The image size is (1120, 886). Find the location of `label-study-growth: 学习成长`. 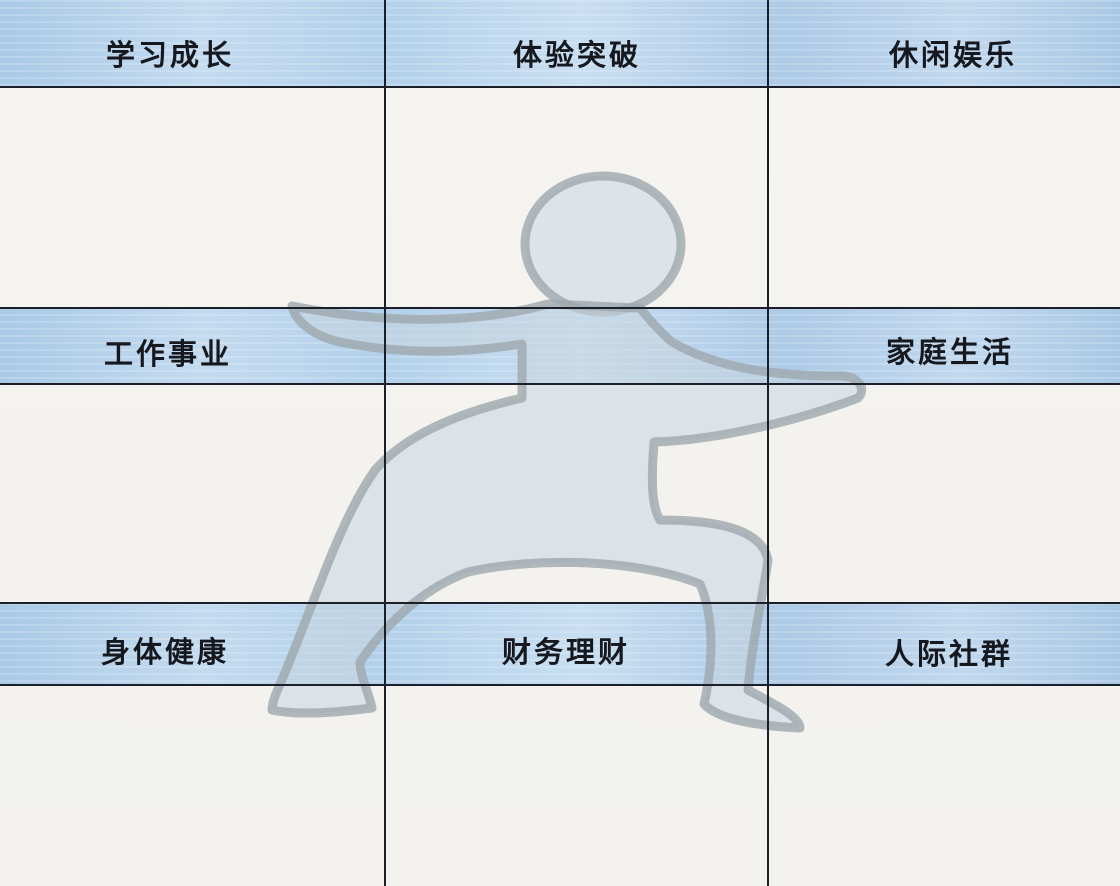

label-study-growth: 学习成长 is located at coordinates (169, 55).